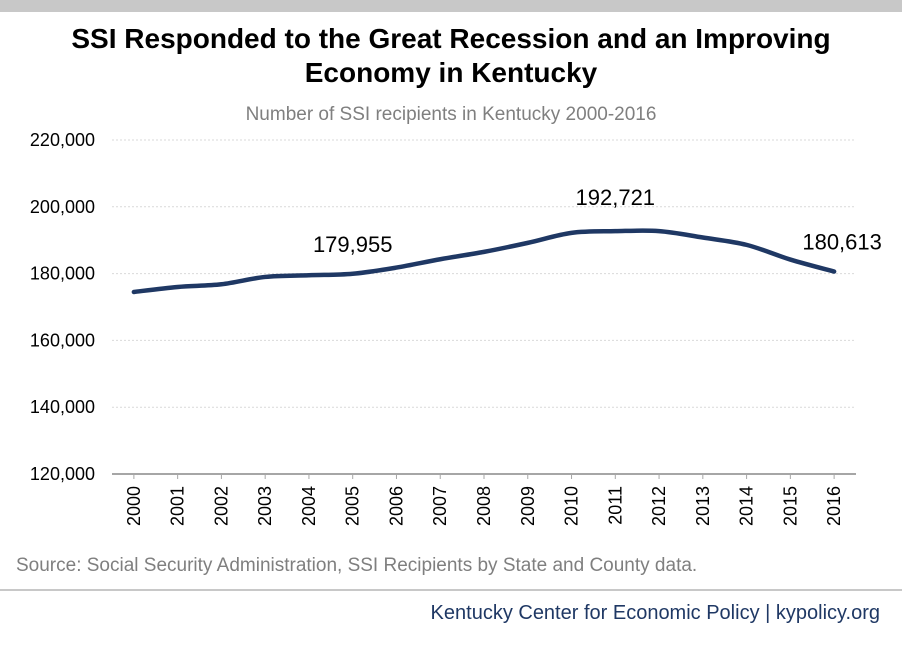  What do you see at coordinates (747, 506) in the screenshot?
I see `x-tick-label: 2014` at bounding box center [747, 506].